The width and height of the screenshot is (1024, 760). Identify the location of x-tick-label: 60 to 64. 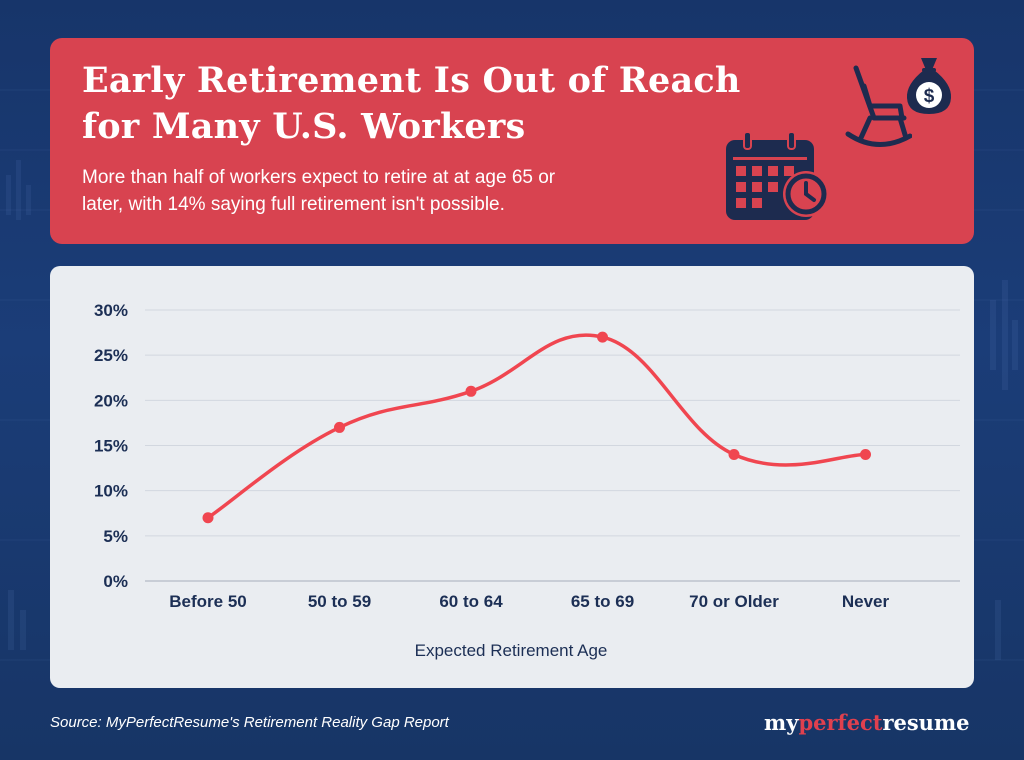
(471, 601).